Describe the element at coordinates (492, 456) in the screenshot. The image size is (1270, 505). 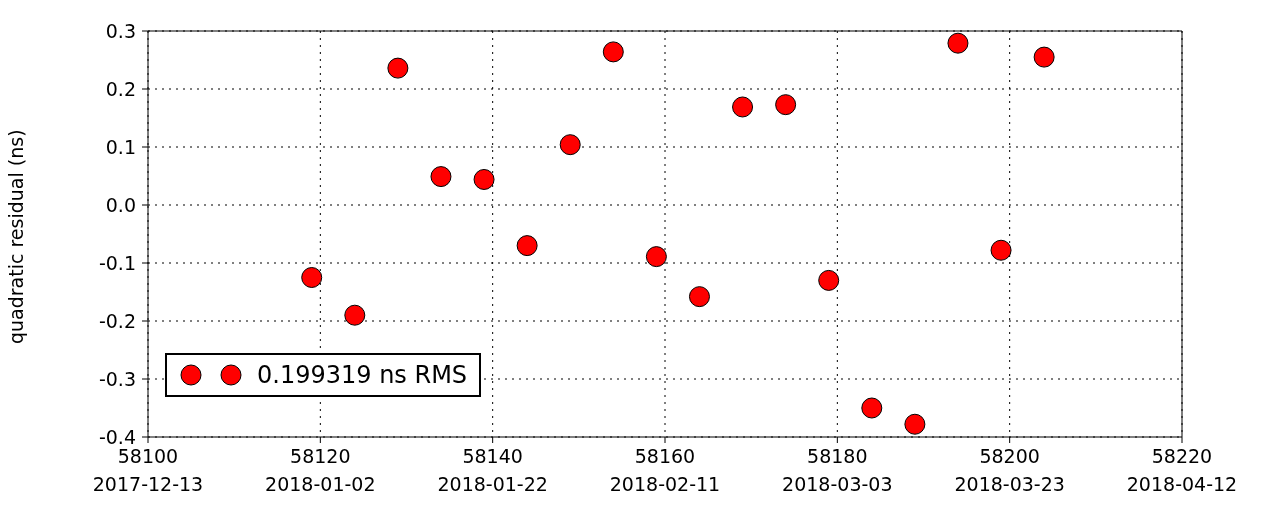
I see `x-tick-label: 58140` at that location.